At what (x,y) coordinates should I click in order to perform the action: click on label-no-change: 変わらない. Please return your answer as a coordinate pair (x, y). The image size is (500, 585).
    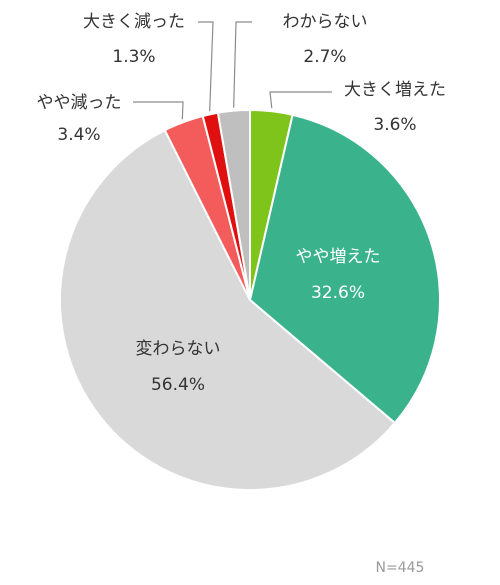
    Looking at the image, I should click on (178, 349).